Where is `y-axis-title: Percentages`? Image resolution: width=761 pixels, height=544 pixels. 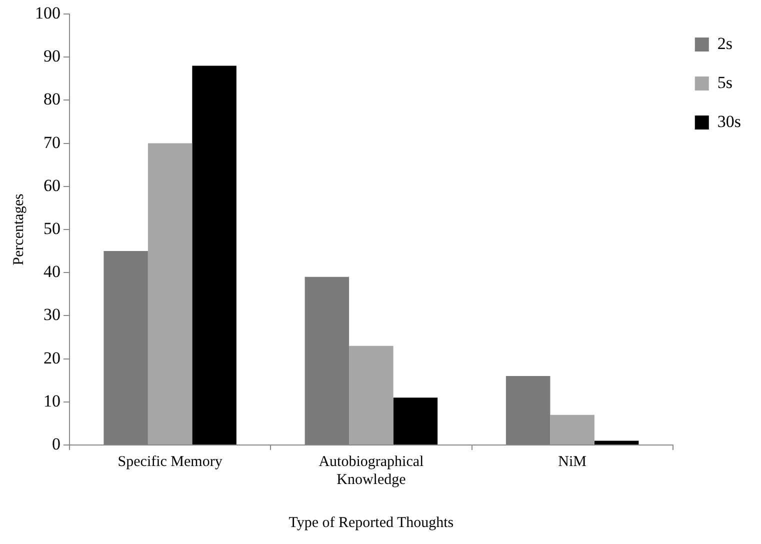
y-axis-title: Percentages is located at coordinates (18, 230).